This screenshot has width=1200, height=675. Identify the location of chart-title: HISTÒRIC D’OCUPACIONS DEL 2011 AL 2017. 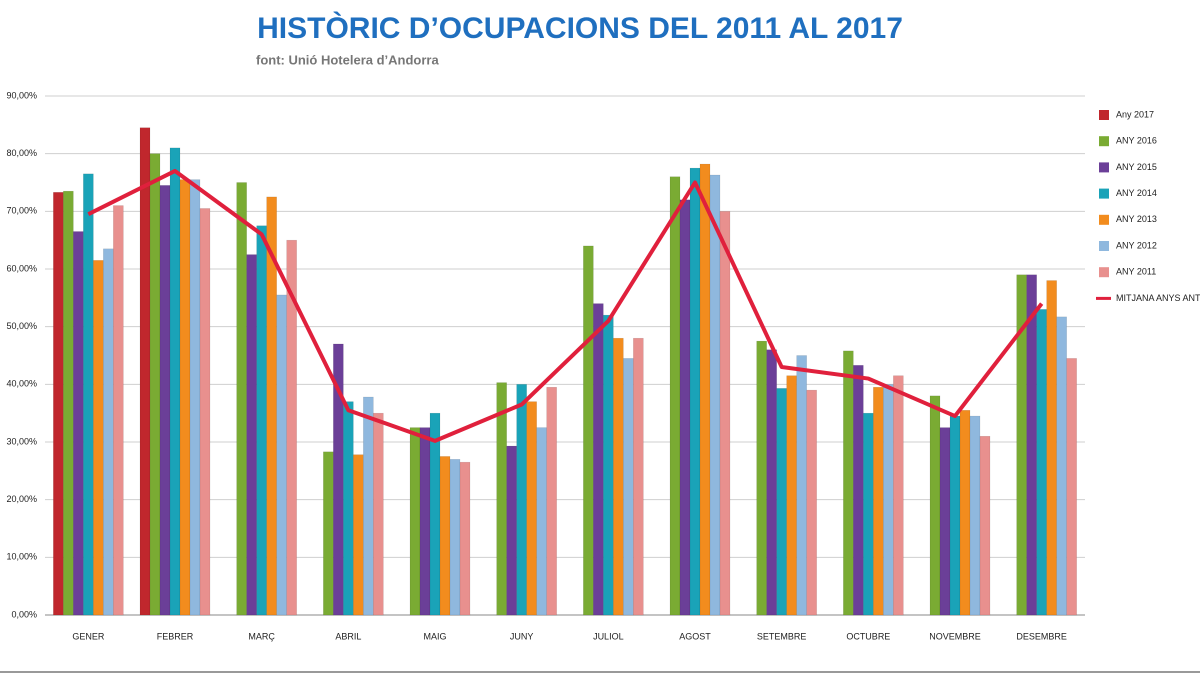
(580, 28).